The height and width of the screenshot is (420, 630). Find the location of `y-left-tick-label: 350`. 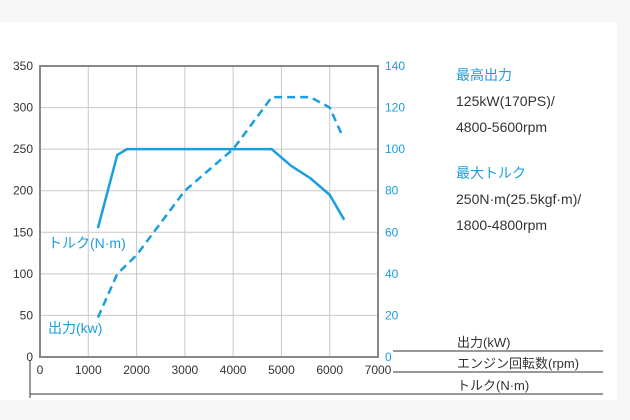

y-left-tick-label: 350 is located at coordinates (23, 66).